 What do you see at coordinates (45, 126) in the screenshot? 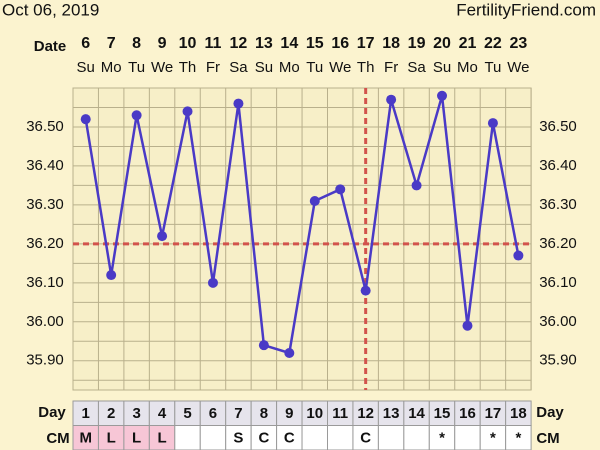
I see `y-tick-label: 36.50` at bounding box center [45, 126].